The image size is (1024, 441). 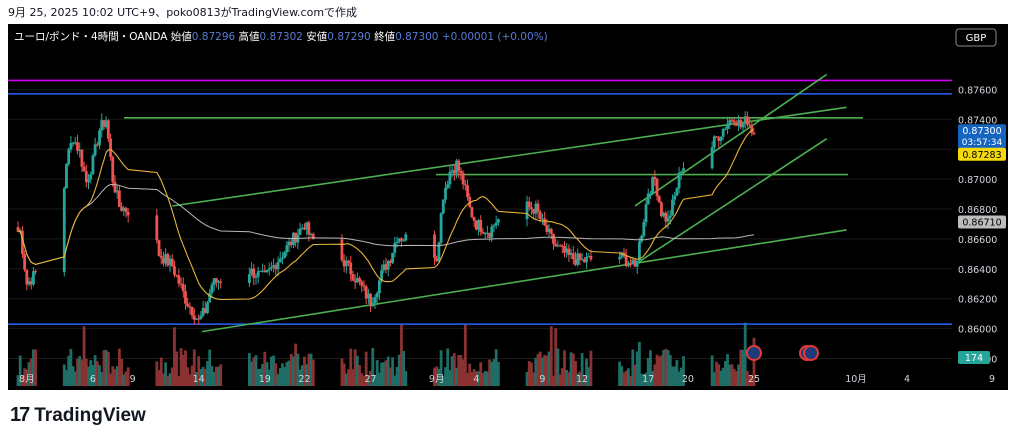 What do you see at coordinates (78, 415) in the screenshot?
I see `tradingview-logo: 17 TradingView` at bounding box center [78, 415].